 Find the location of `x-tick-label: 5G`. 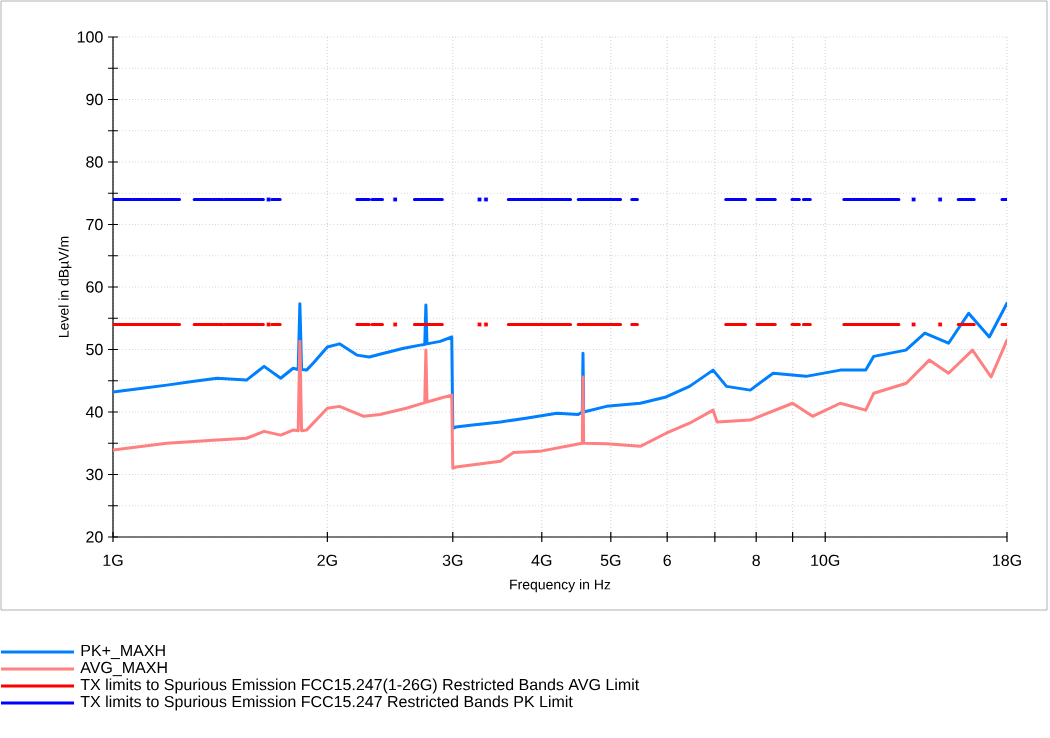

x-tick-label: 5G is located at coordinates (610, 560).